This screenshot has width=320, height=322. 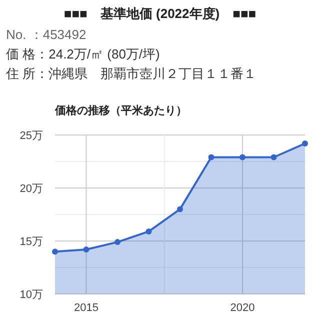 I want to click on text: No. ：453492, so click(x=46, y=34).